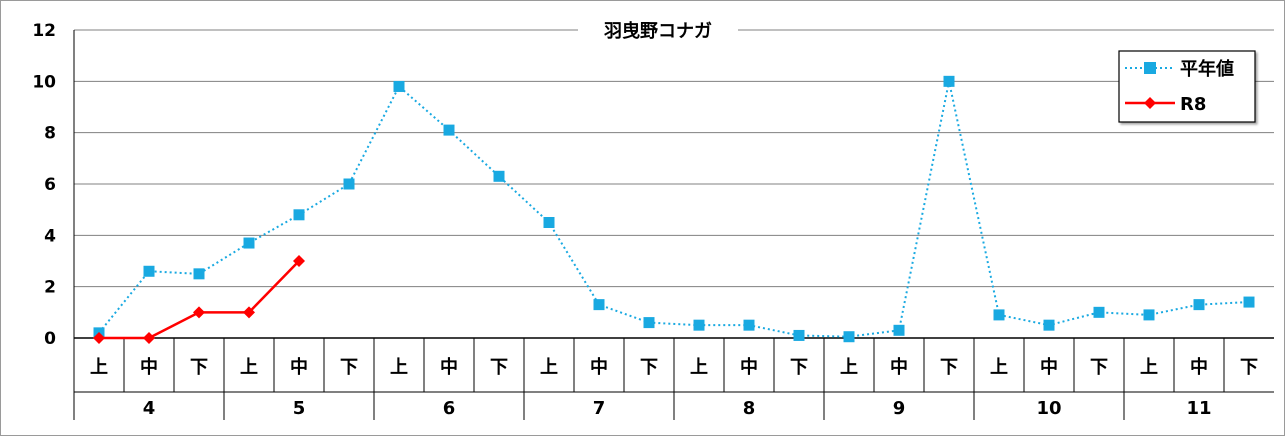  What do you see at coordinates (50, 236) in the screenshot?
I see `y-tick-label: 4` at bounding box center [50, 236].